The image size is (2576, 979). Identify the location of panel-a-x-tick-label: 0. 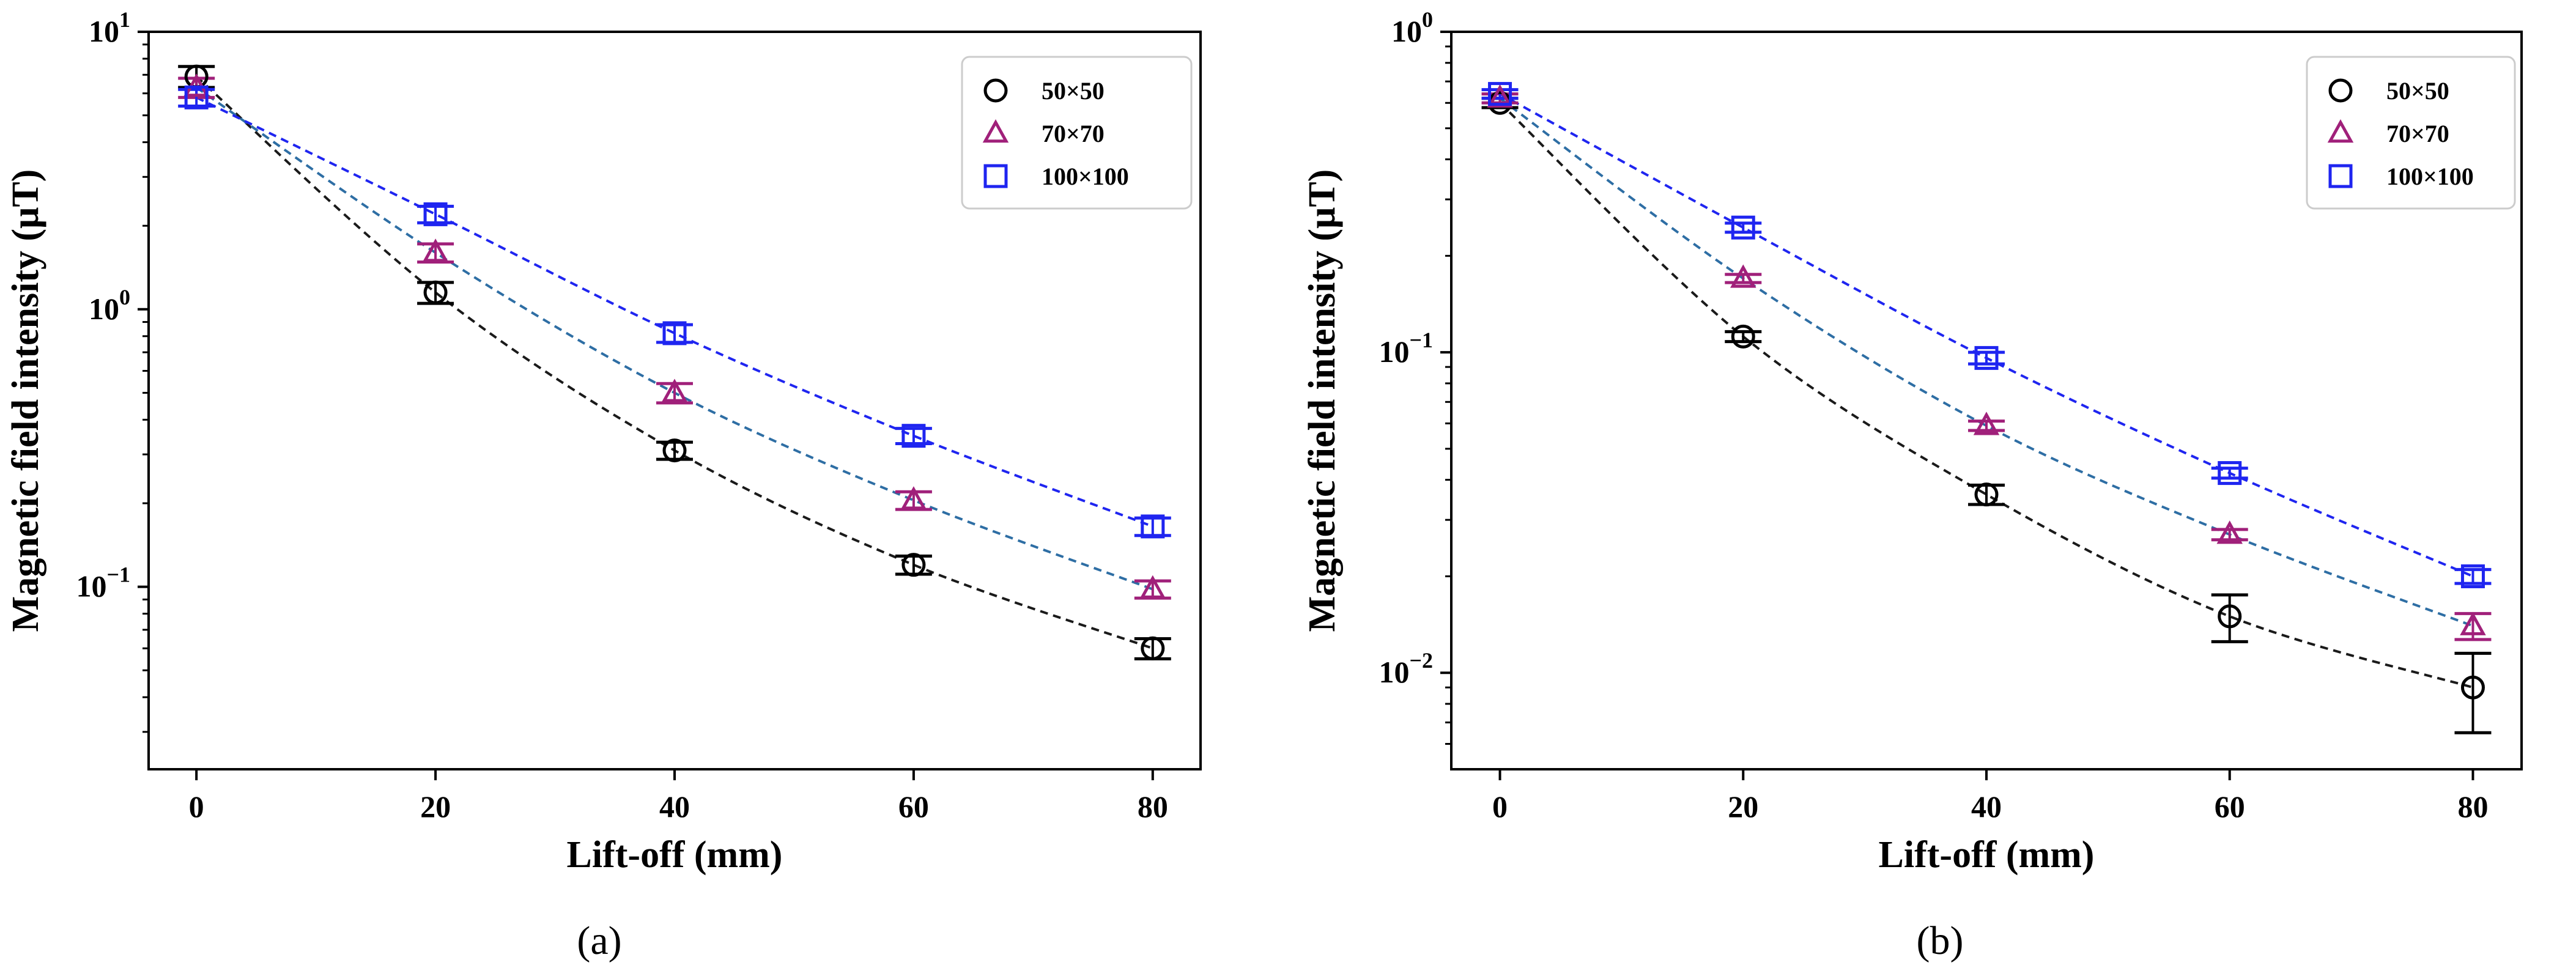
(196, 806).